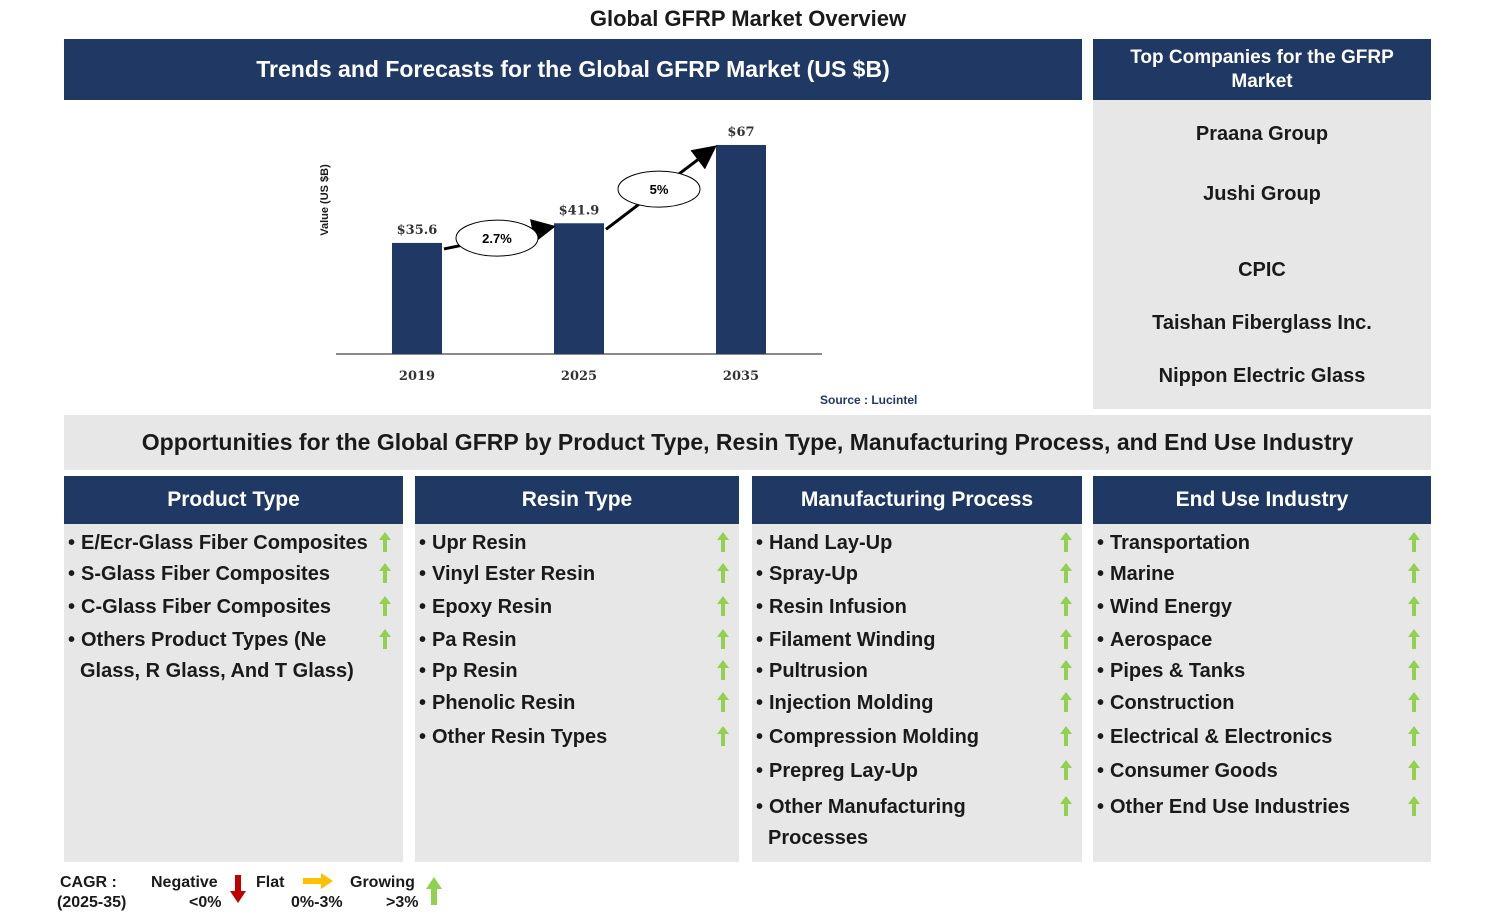 The height and width of the screenshot is (923, 1496). Describe the element at coordinates (514, 574) in the screenshot. I see `segment-item-text: Vinyl Ester Resin` at that location.